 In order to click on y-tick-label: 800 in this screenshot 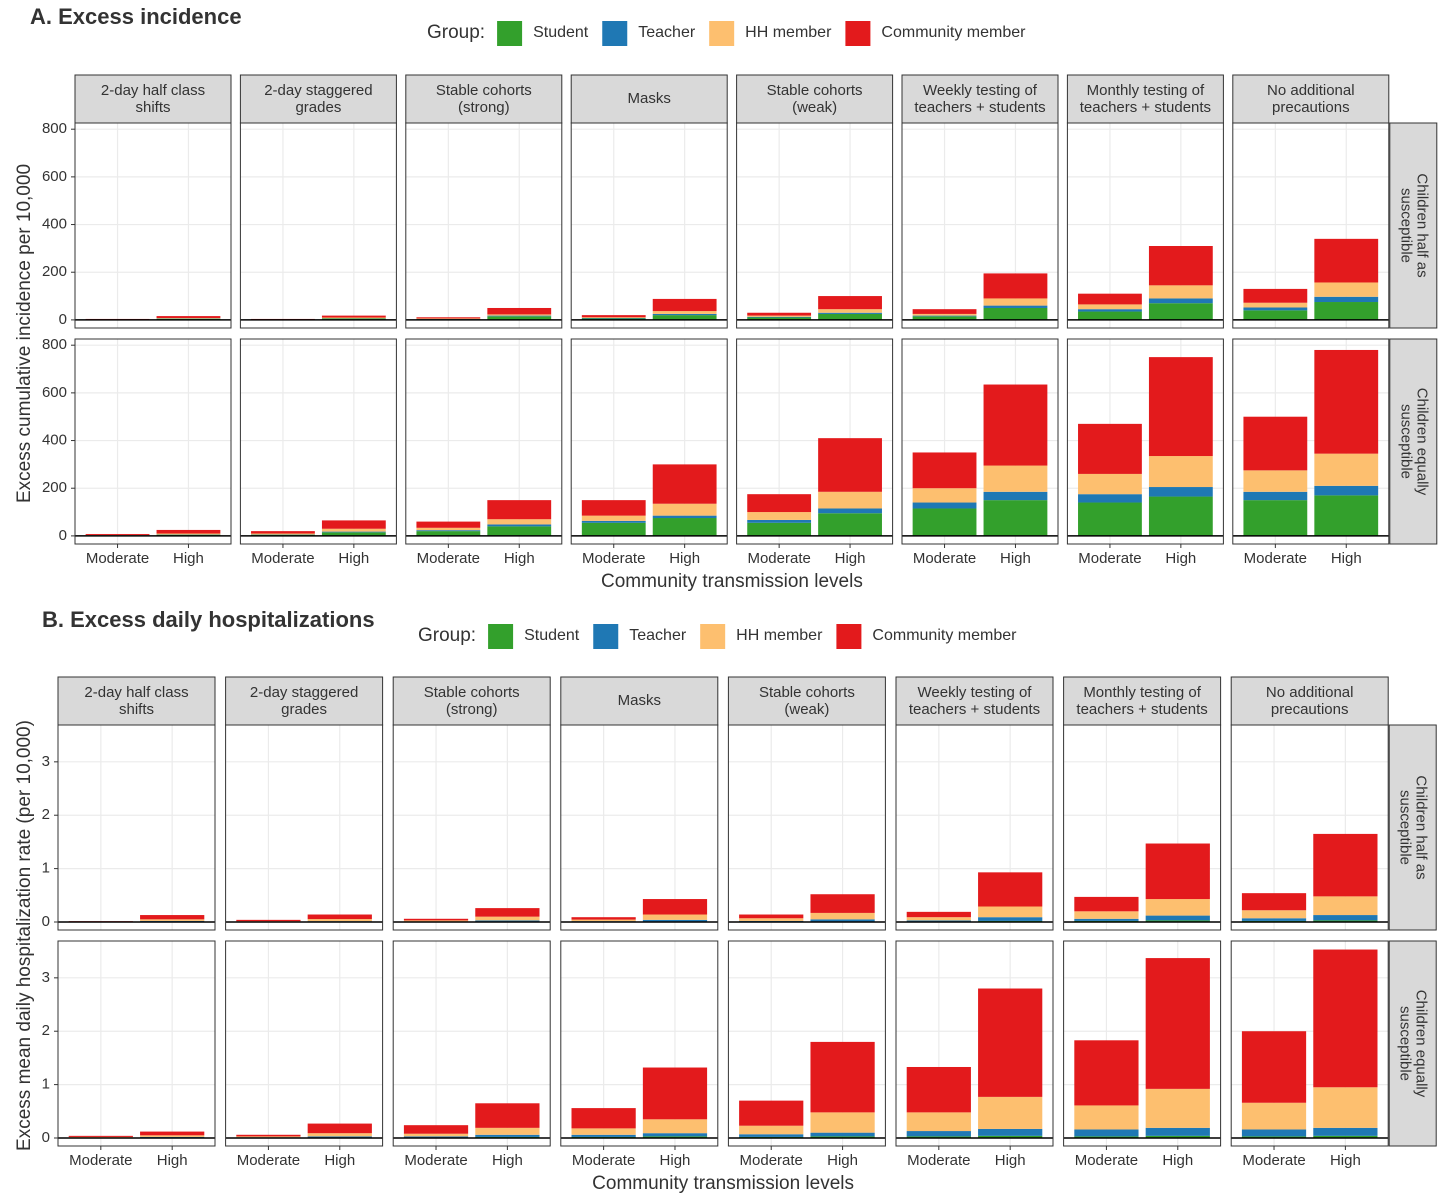, I will do `click(54, 128)`.